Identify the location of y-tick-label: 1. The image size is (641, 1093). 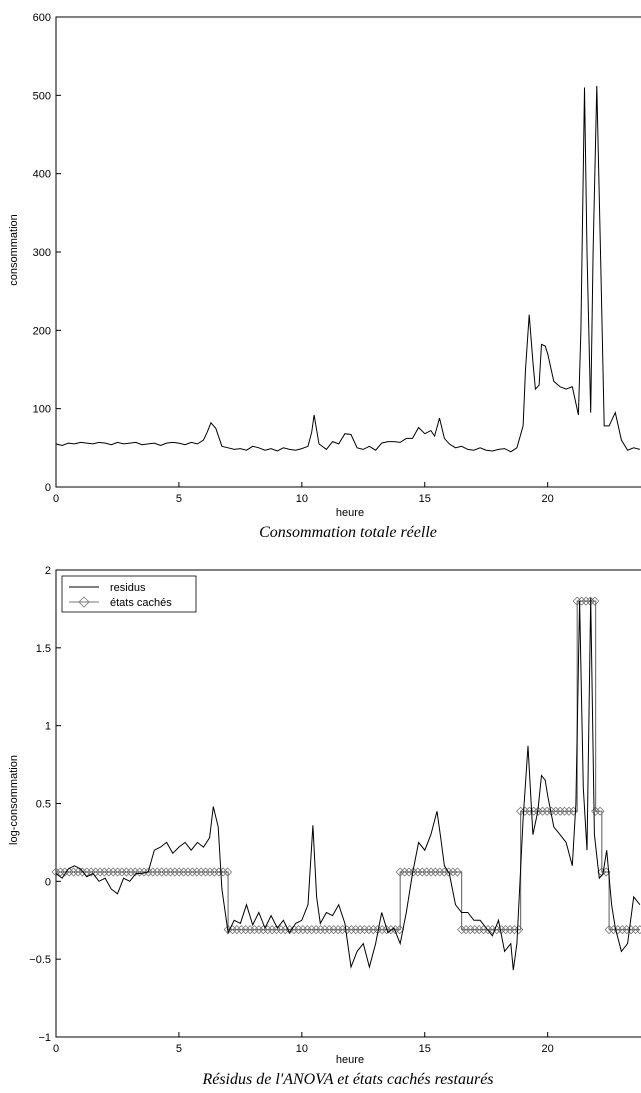
(48, 727).